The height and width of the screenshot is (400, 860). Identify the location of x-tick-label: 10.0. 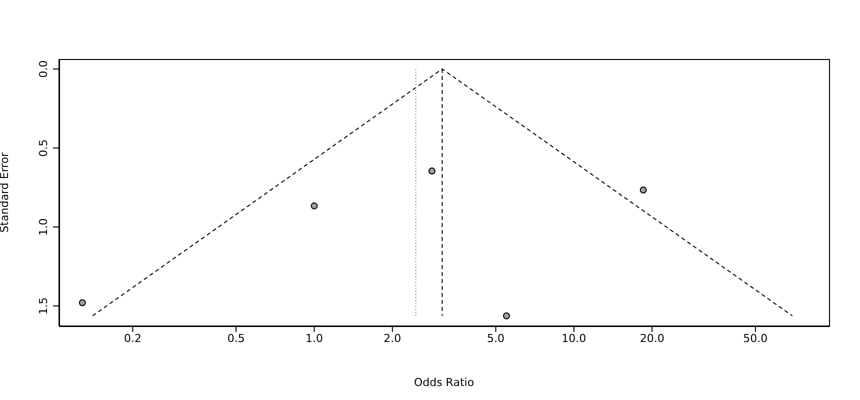
(574, 338).